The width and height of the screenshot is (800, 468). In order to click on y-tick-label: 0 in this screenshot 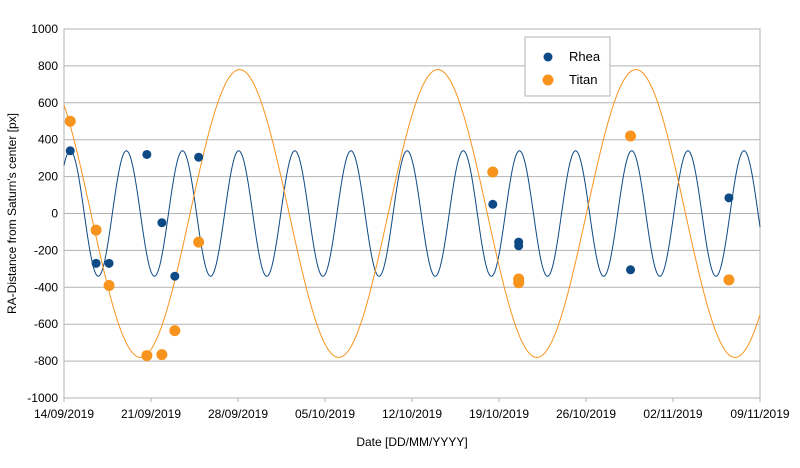, I will do `click(54, 214)`.